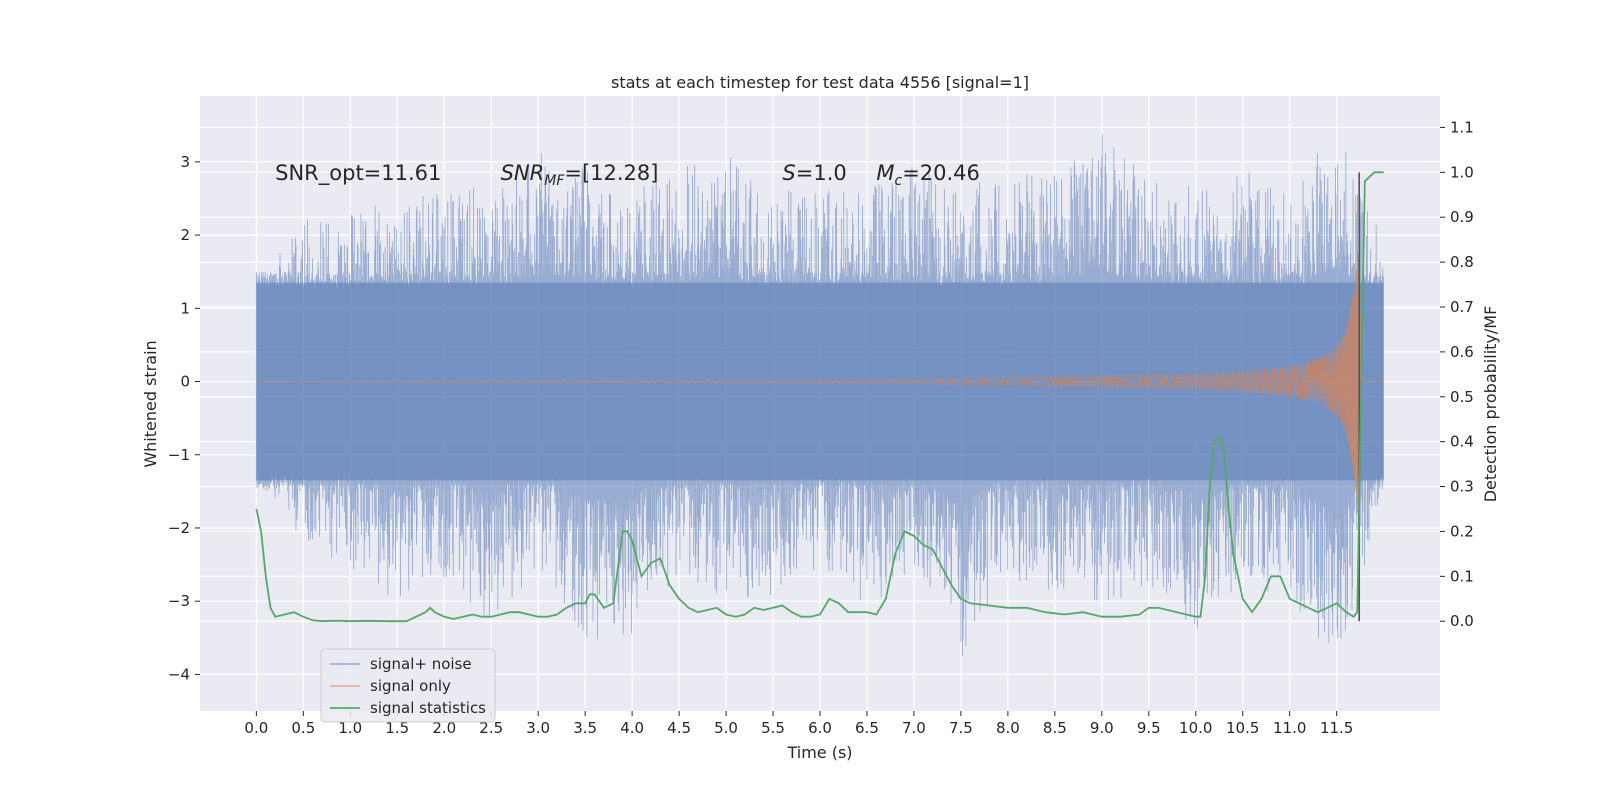 The width and height of the screenshot is (1600, 800). I want to click on legend-box, so click(408, 685).